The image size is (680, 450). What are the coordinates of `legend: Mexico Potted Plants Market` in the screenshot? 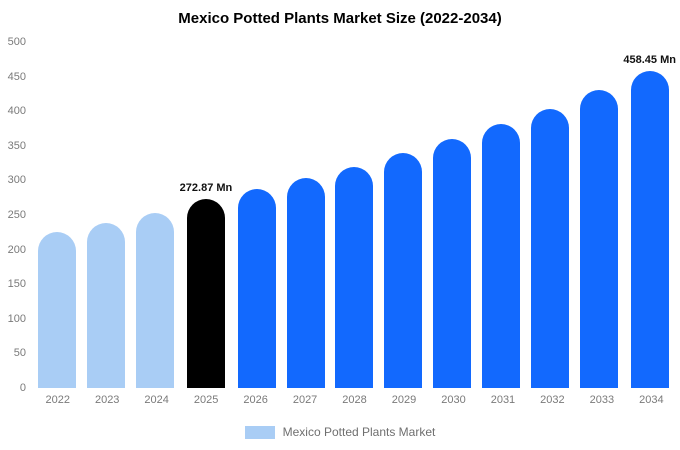 It's located at (340, 432).